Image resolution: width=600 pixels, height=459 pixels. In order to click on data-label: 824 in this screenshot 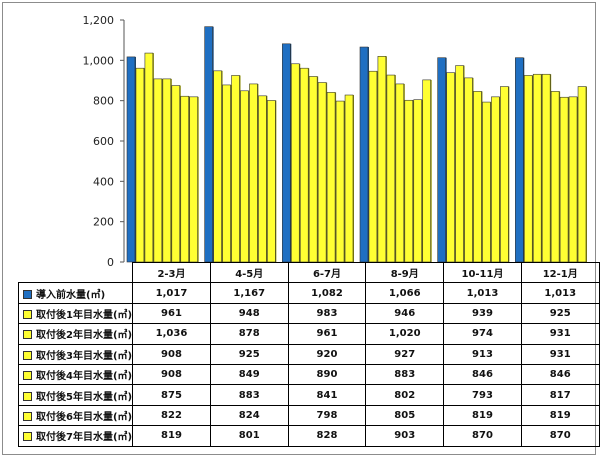, I will do `click(249, 415)`.